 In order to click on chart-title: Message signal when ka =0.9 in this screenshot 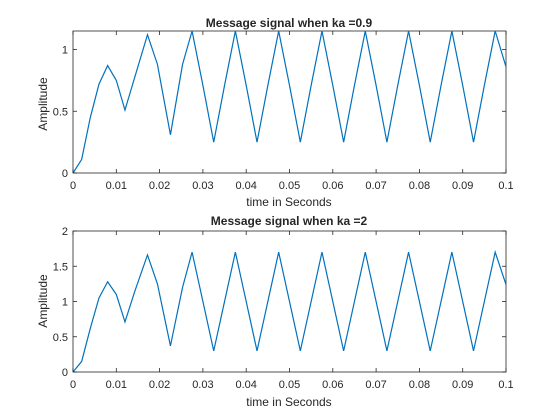, I will do `click(289, 23)`.